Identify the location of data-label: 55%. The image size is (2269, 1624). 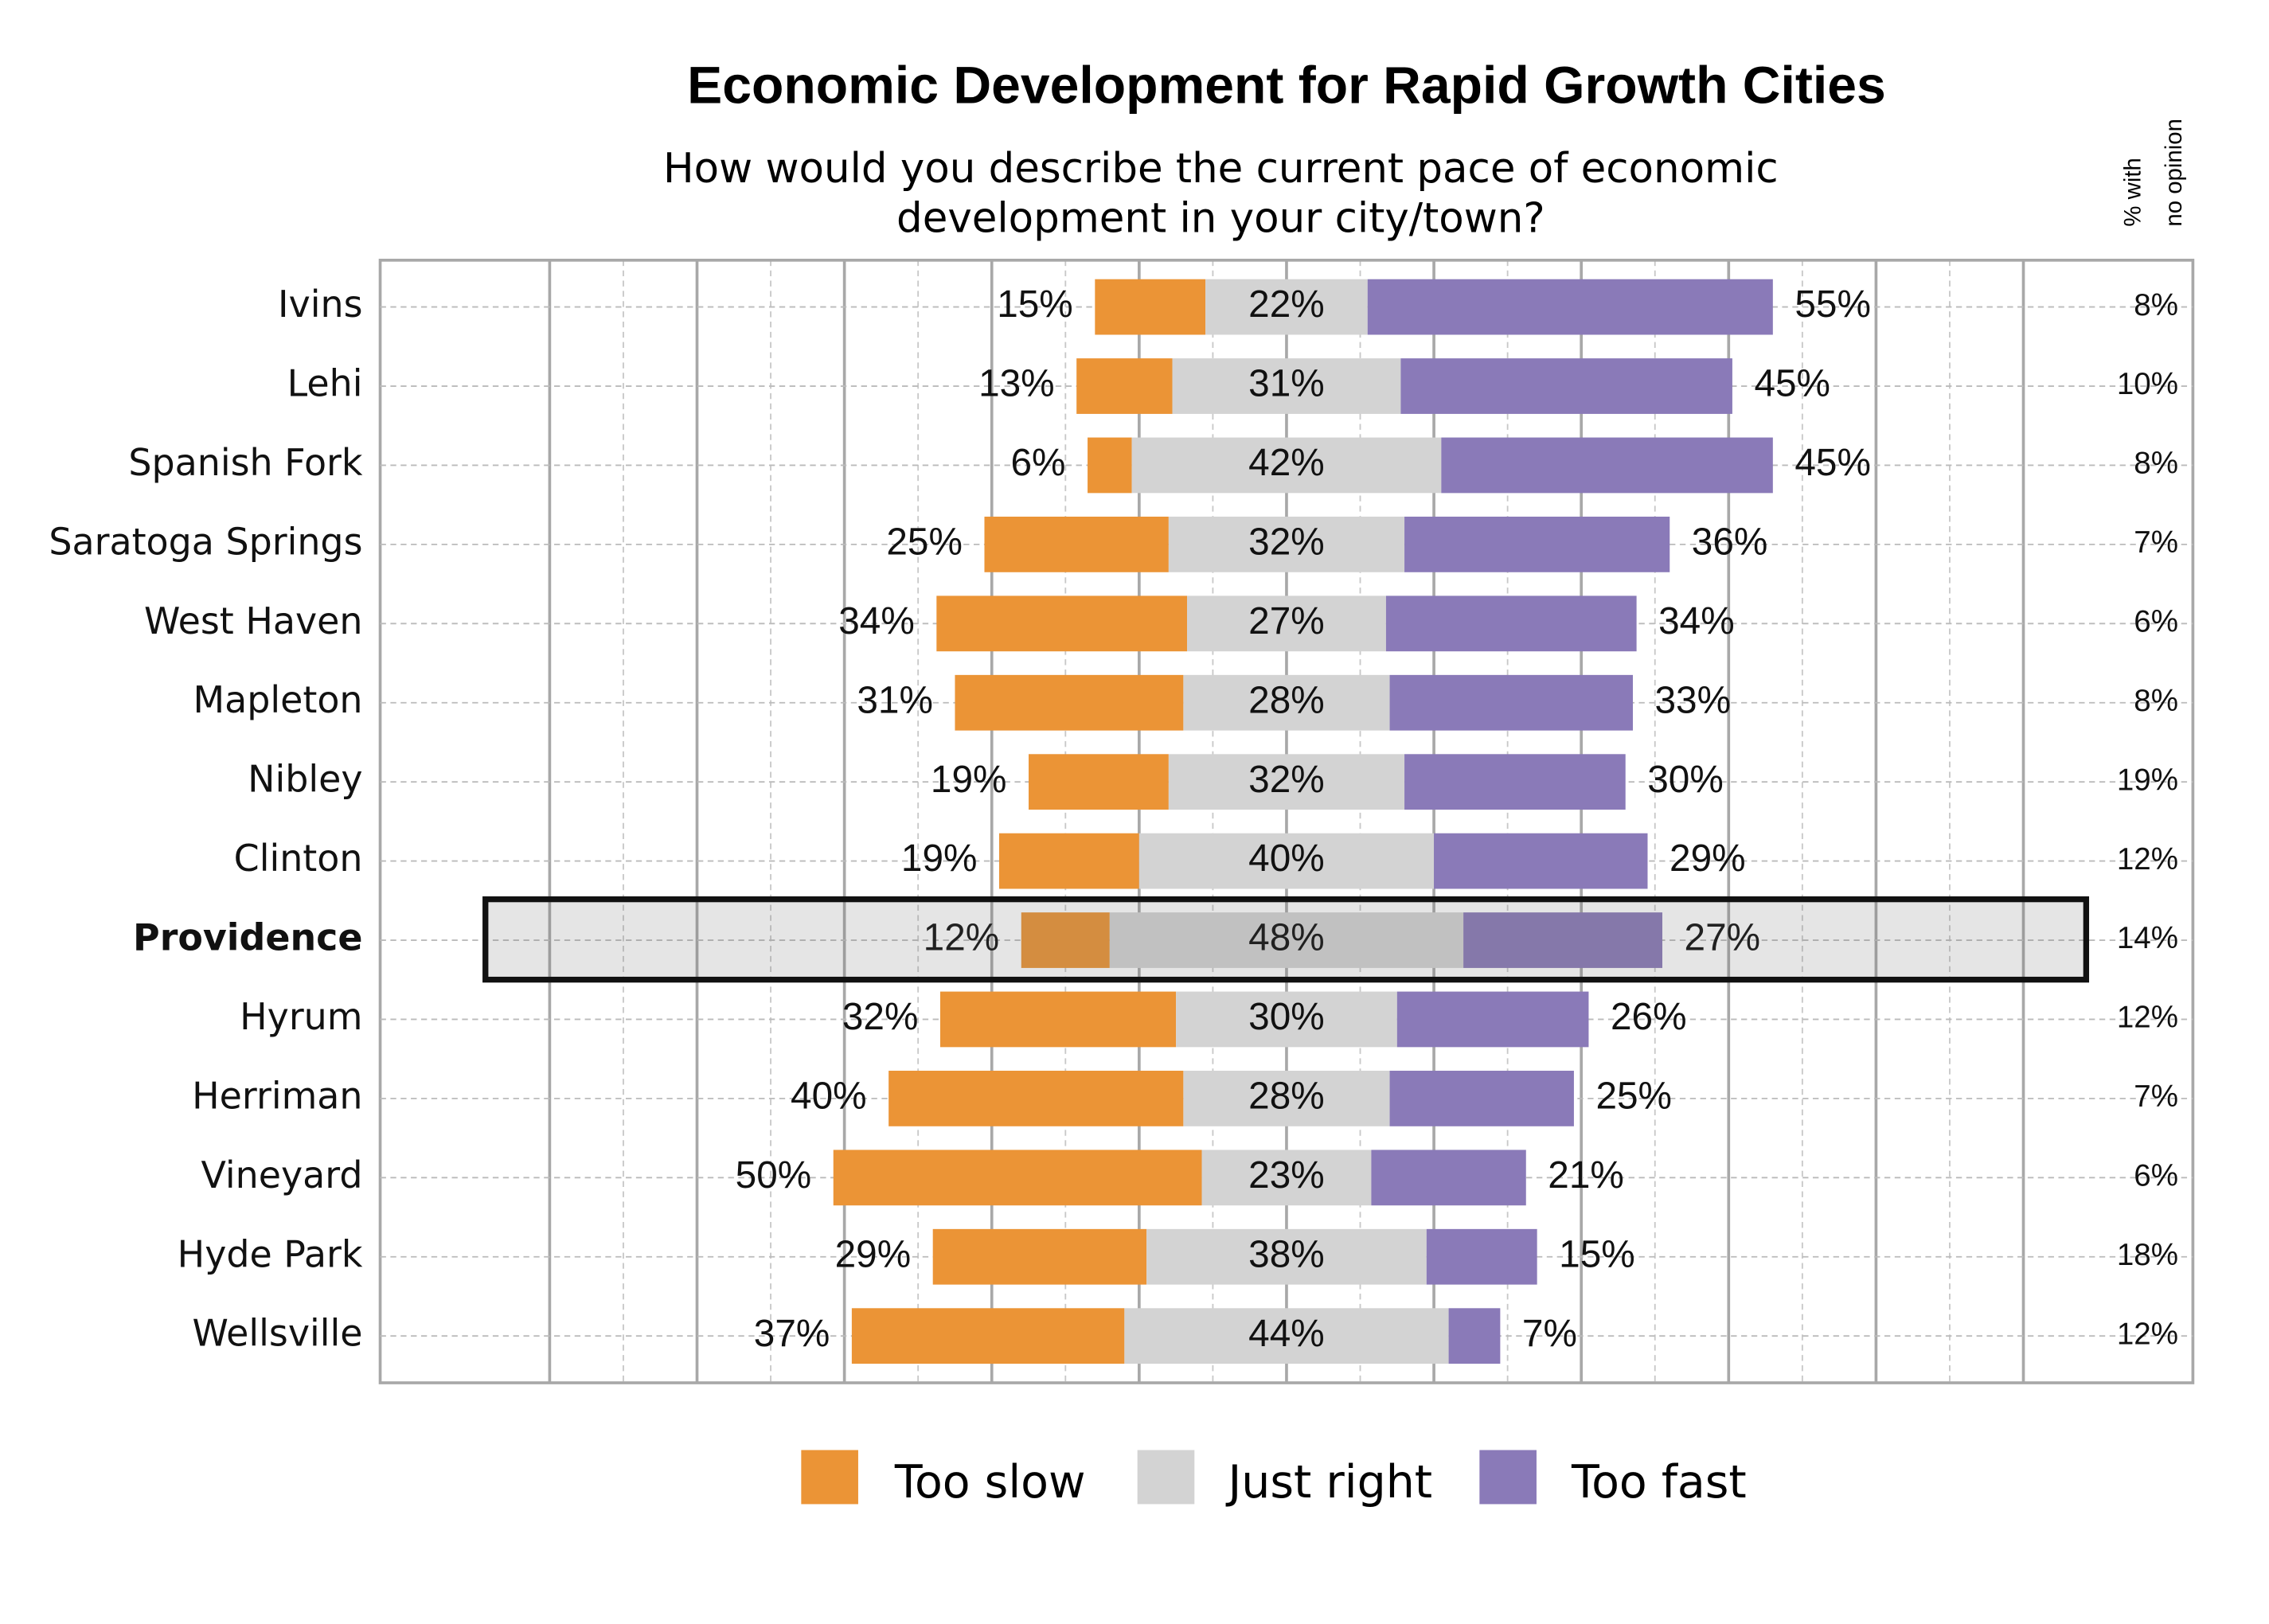
(1833, 304).